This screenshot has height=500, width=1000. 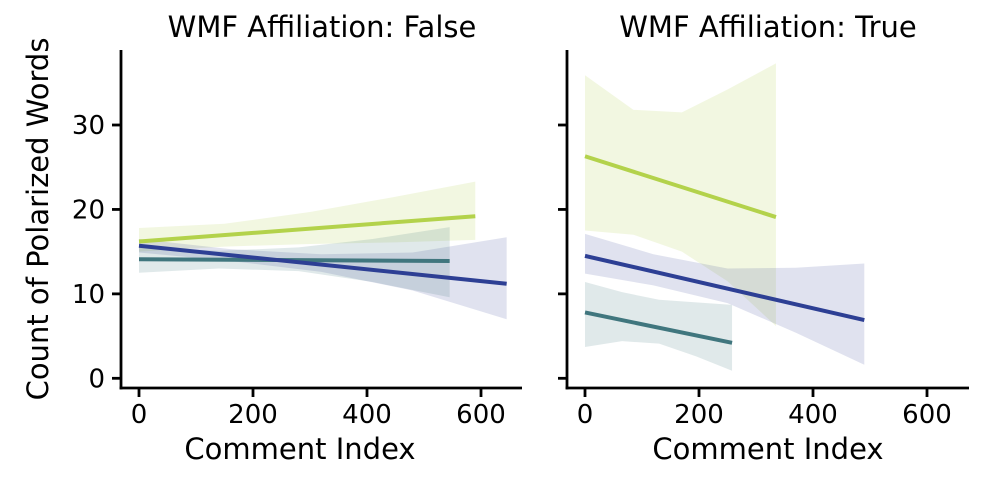 What do you see at coordinates (768, 449) in the screenshot?
I see `x-axis-title-right: Comment Index` at bounding box center [768, 449].